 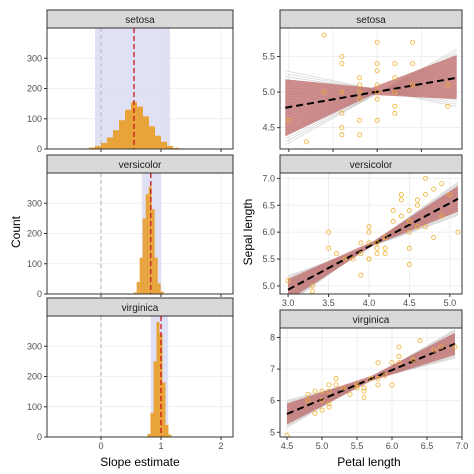 What do you see at coordinates (140, 462) in the screenshot?
I see `left-x-axis-title: Slope estimate` at bounding box center [140, 462].